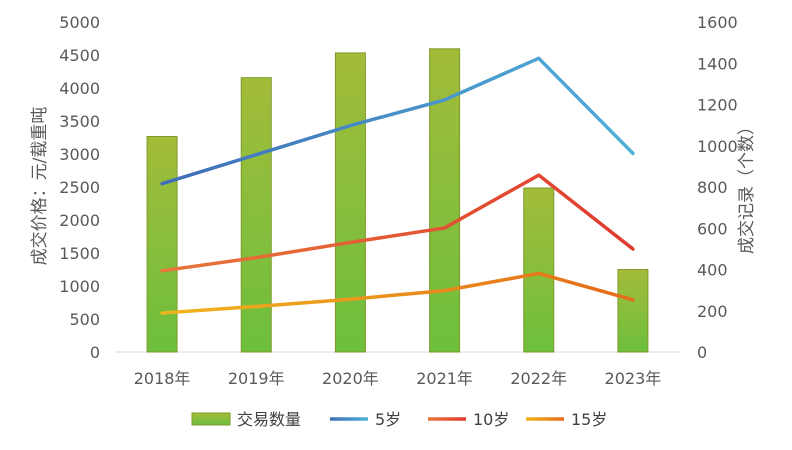 The height and width of the screenshot is (450, 792). Describe the element at coordinates (712, 187) in the screenshot. I see `y2-tick-label: 800` at that location.